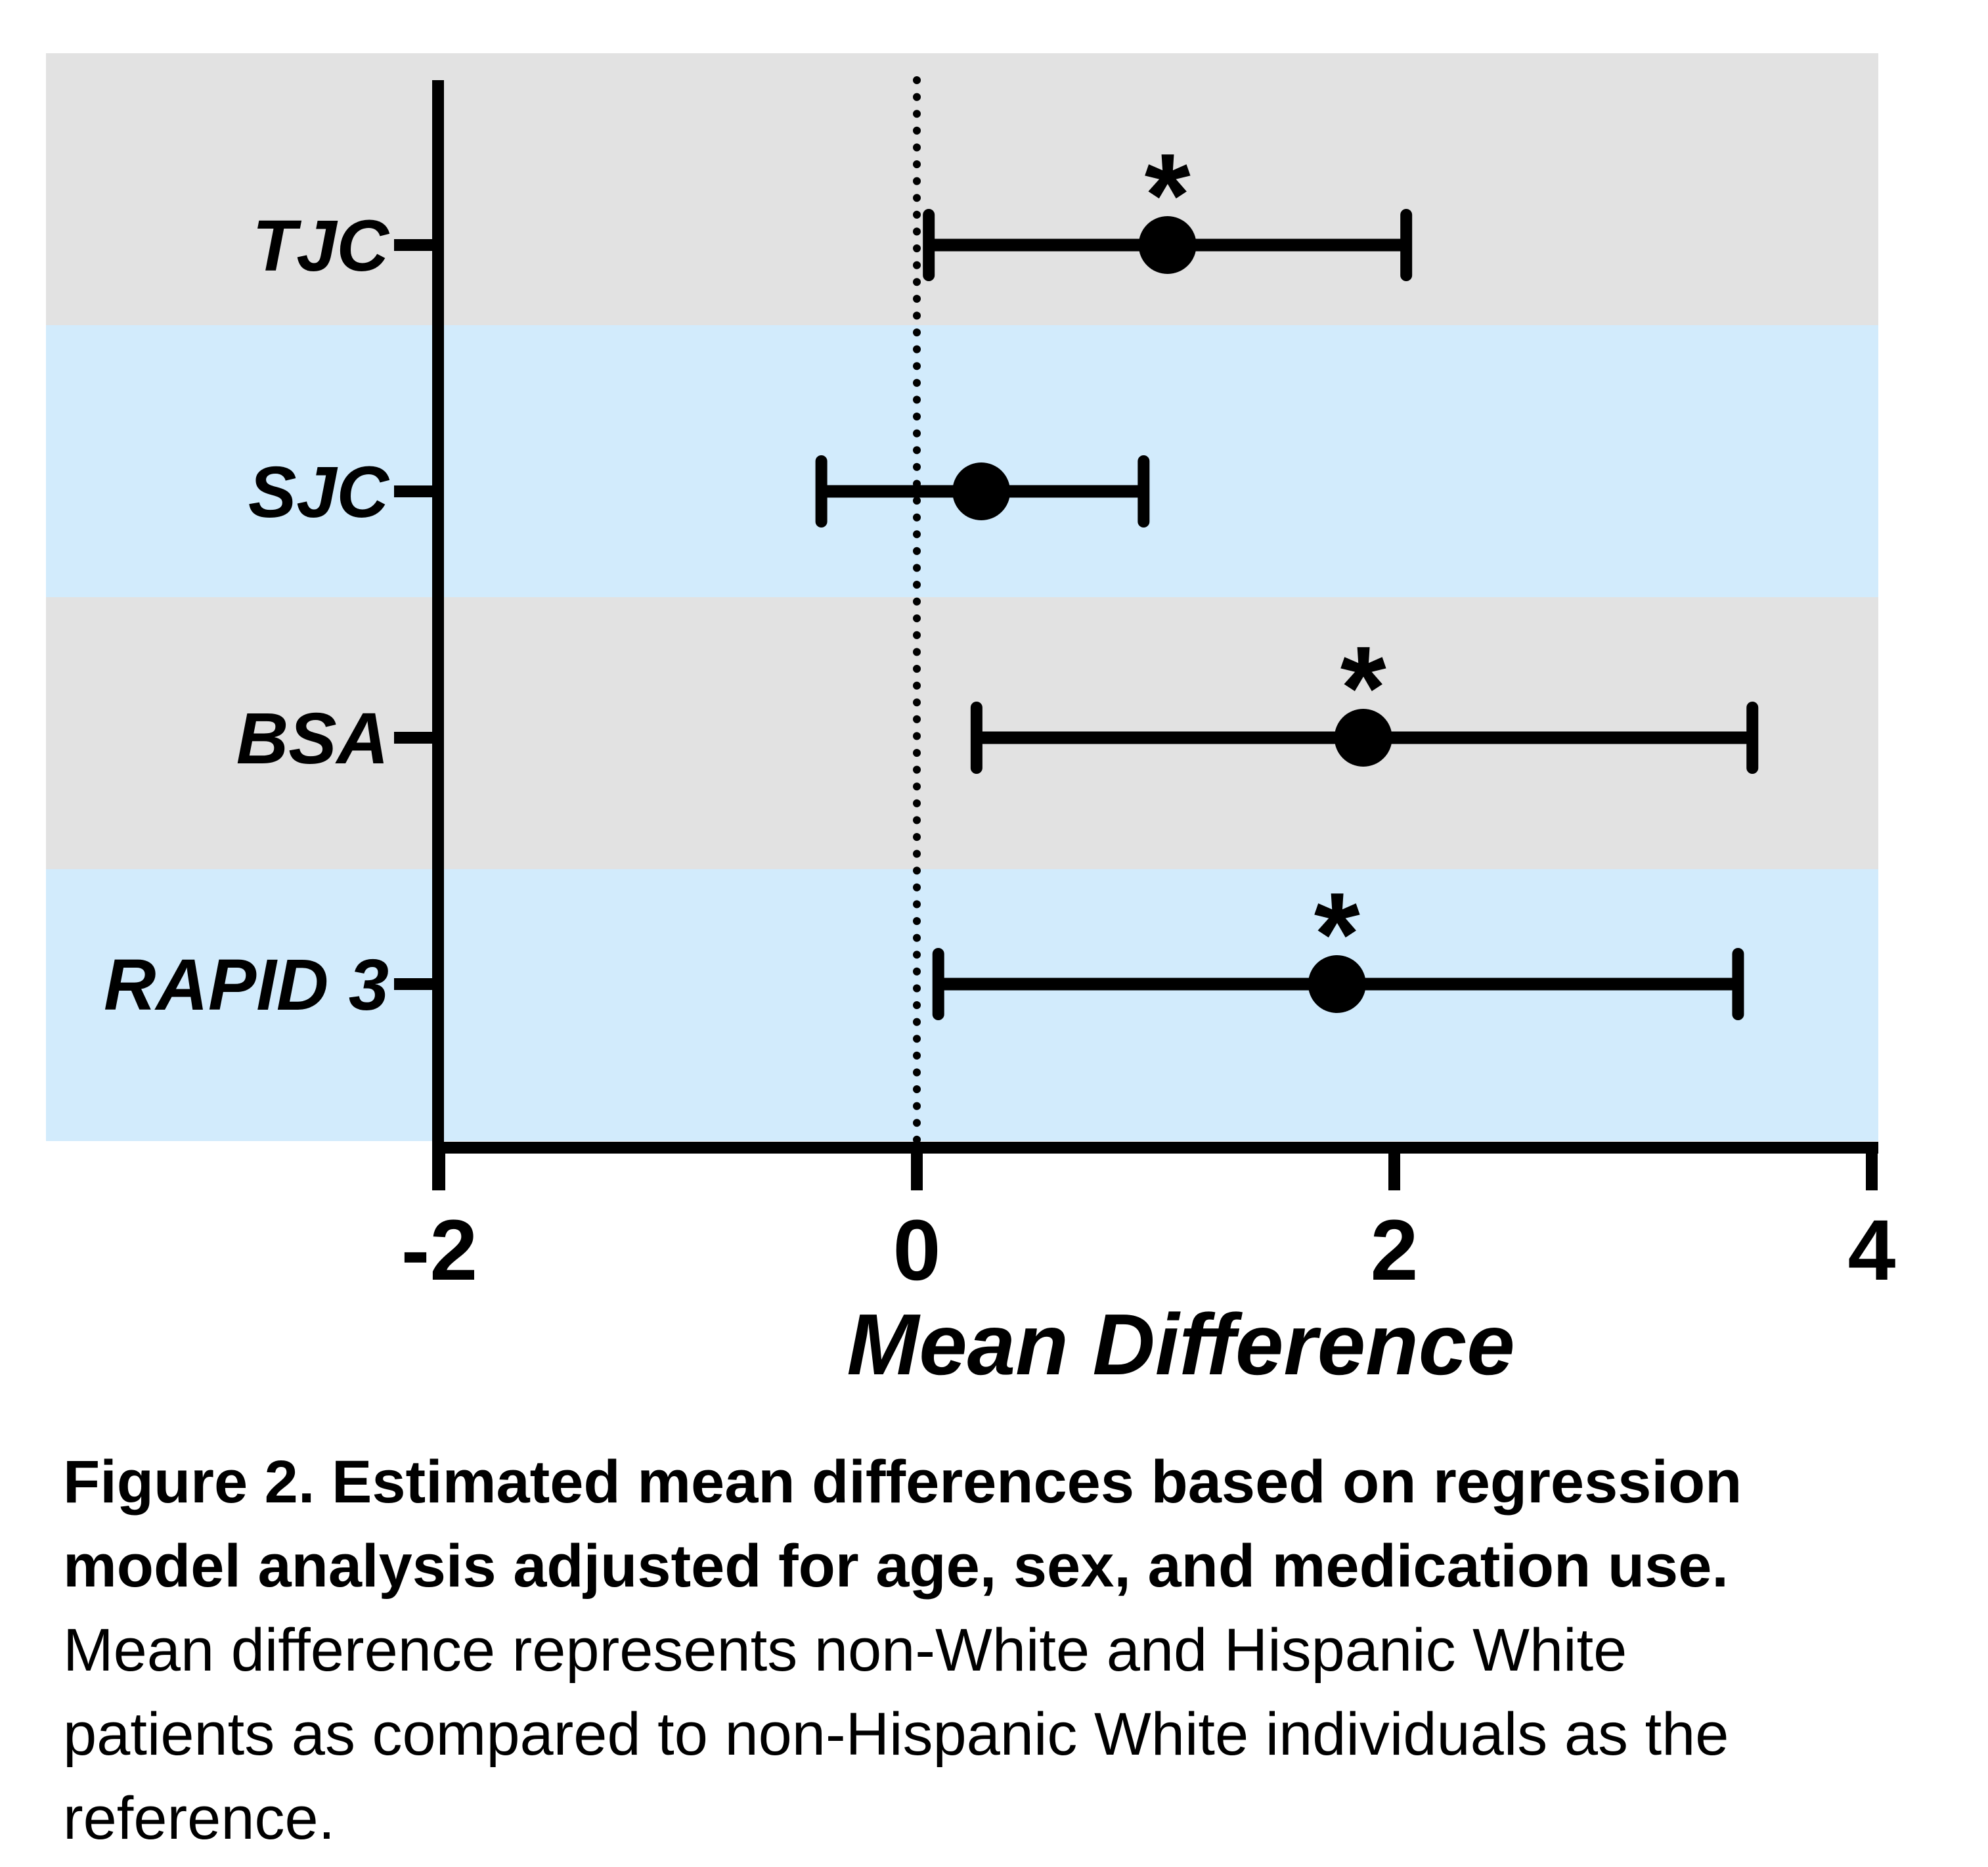 Image resolution: width=1988 pixels, height=1867 pixels. What do you see at coordinates (319, 492) in the screenshot?
I see `y-category-label: SJC` at bounding box center [319, 492].